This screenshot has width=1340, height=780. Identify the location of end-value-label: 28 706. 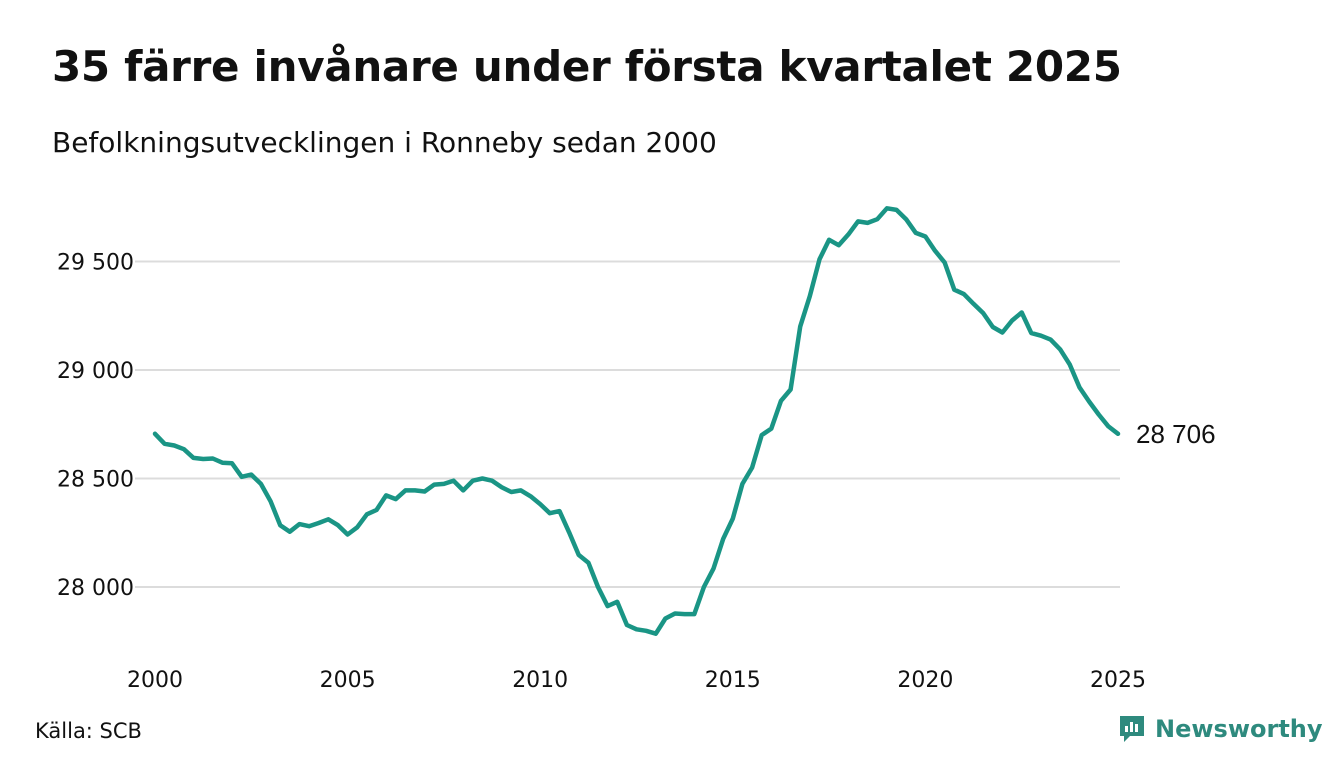
(1176, 434).